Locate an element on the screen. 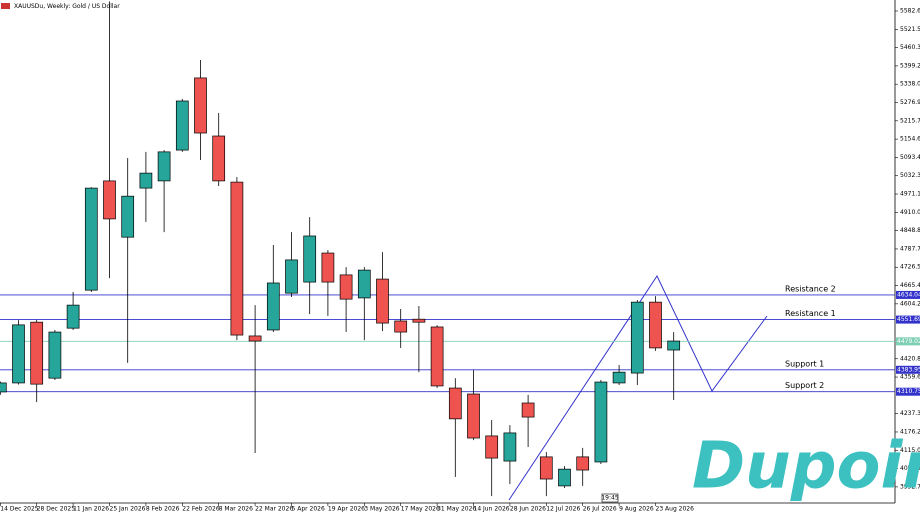  y-tick-label: 4910.00 is located at coordinates (910, 212).